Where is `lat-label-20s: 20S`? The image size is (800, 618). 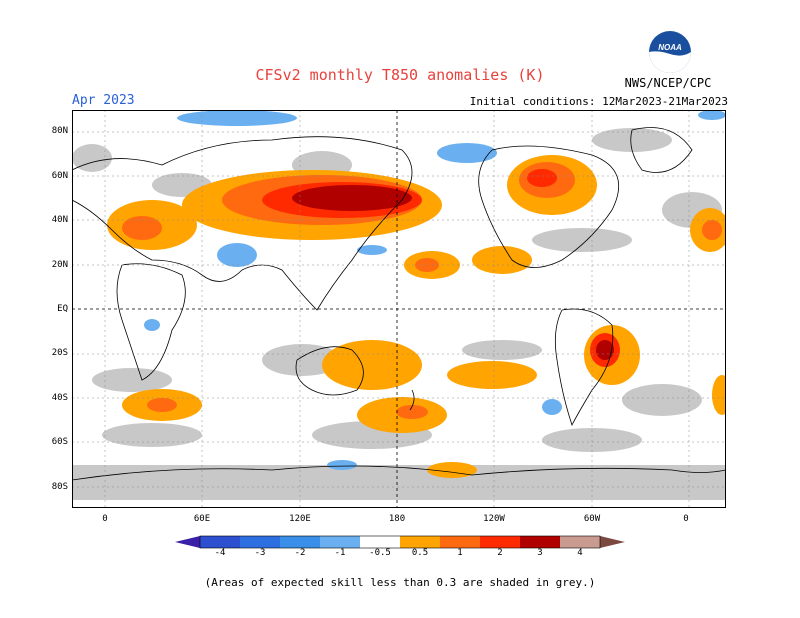 lat-label-20s: 20S is located at coordinates (59, 353).